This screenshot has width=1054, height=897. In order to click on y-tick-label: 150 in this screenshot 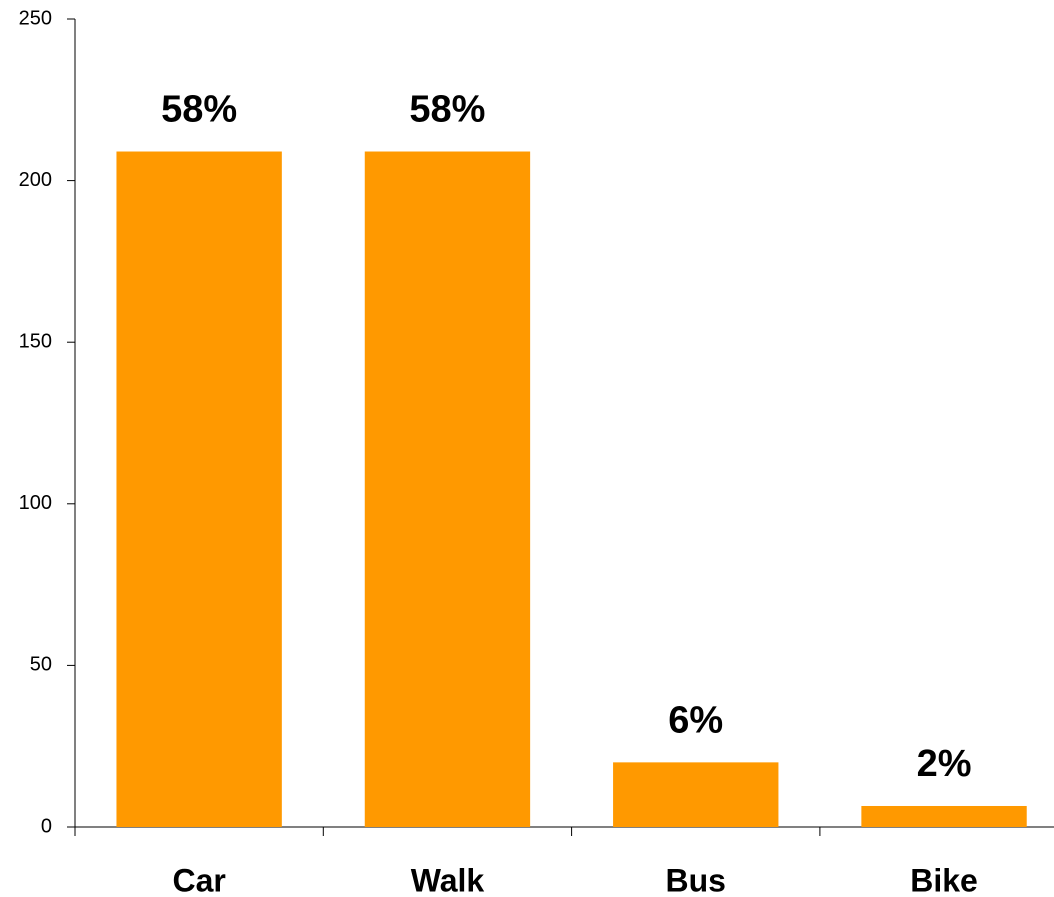, I will do `click(35, 341)`.